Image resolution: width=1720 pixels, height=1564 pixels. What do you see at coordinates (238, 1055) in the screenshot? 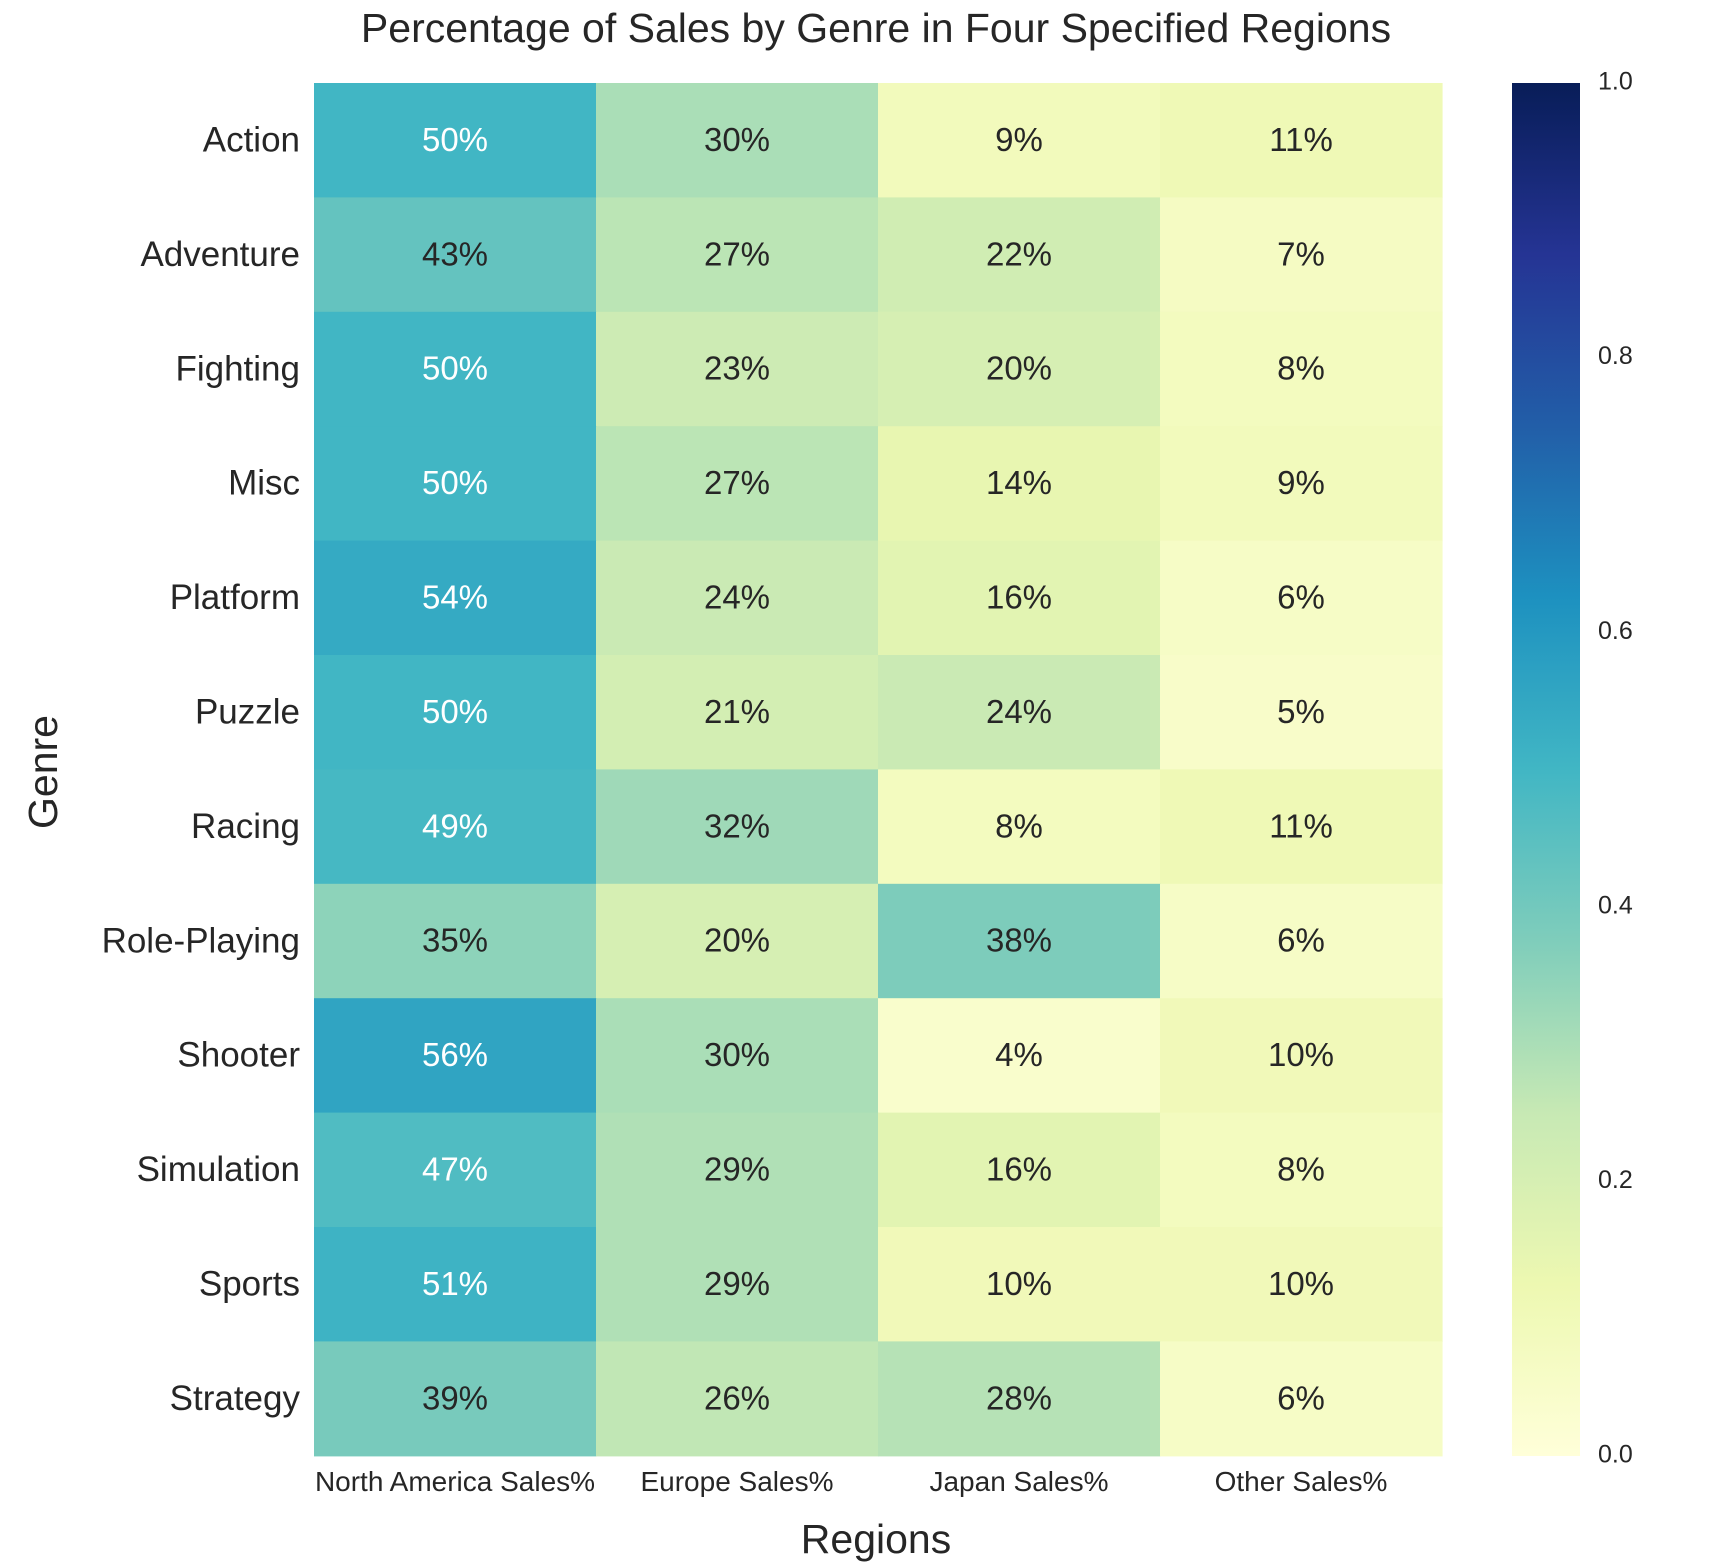
I see `y-tick-label: Shooter` at bounding box center [238, 1055].